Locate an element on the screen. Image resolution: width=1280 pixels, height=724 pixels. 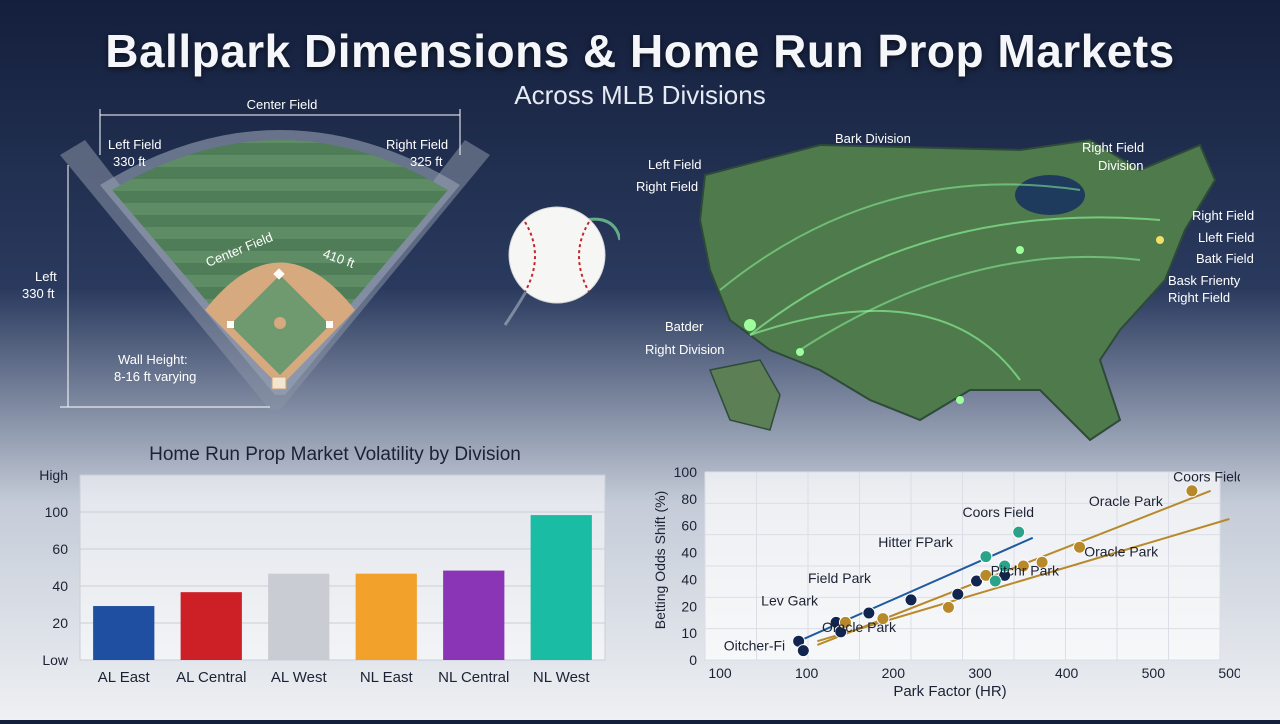
field-label-center-top: Center Field is located at coordinates (282, 104).